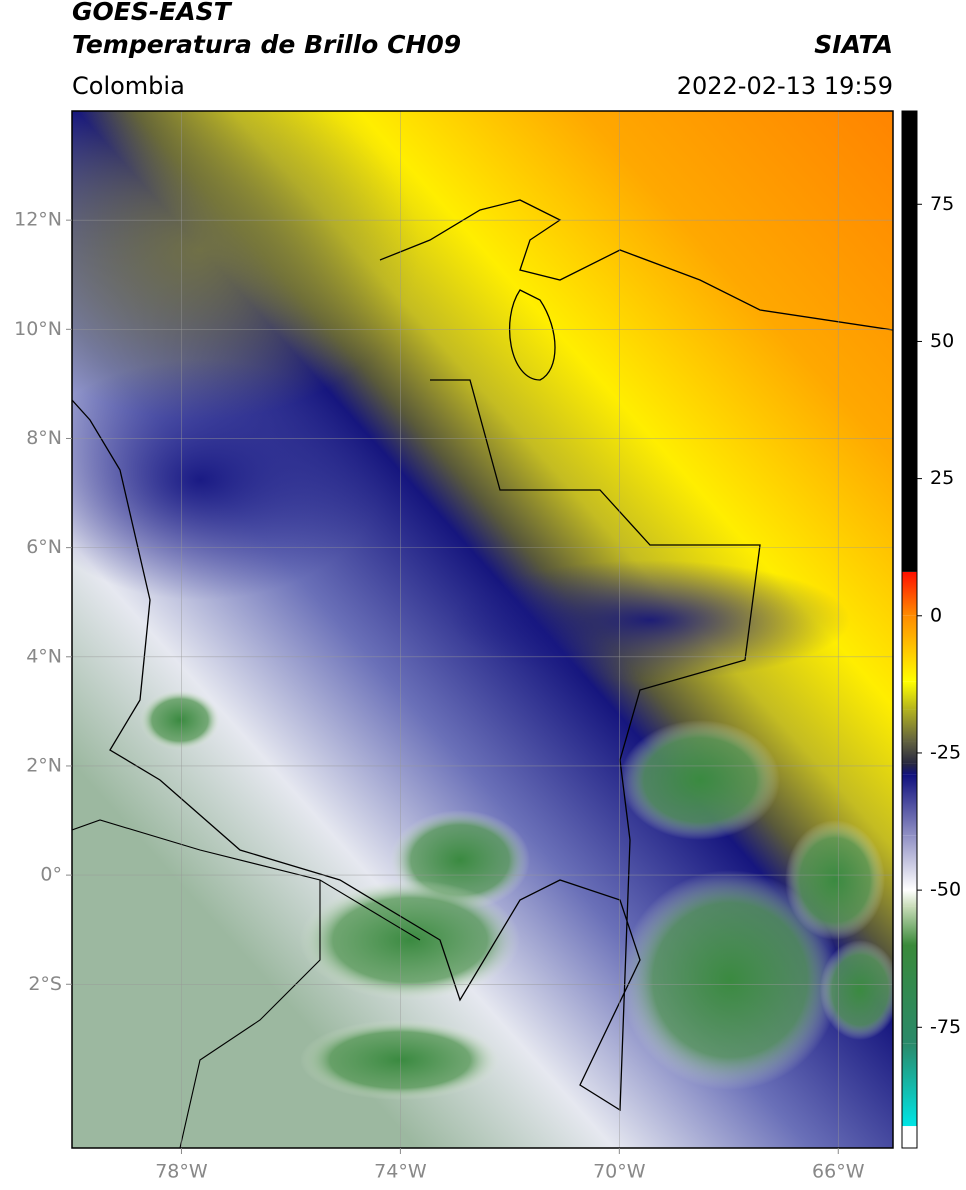 The image size is (966, 1190). I want to click on colorbar-tick-label: 50, so click(942, 341).